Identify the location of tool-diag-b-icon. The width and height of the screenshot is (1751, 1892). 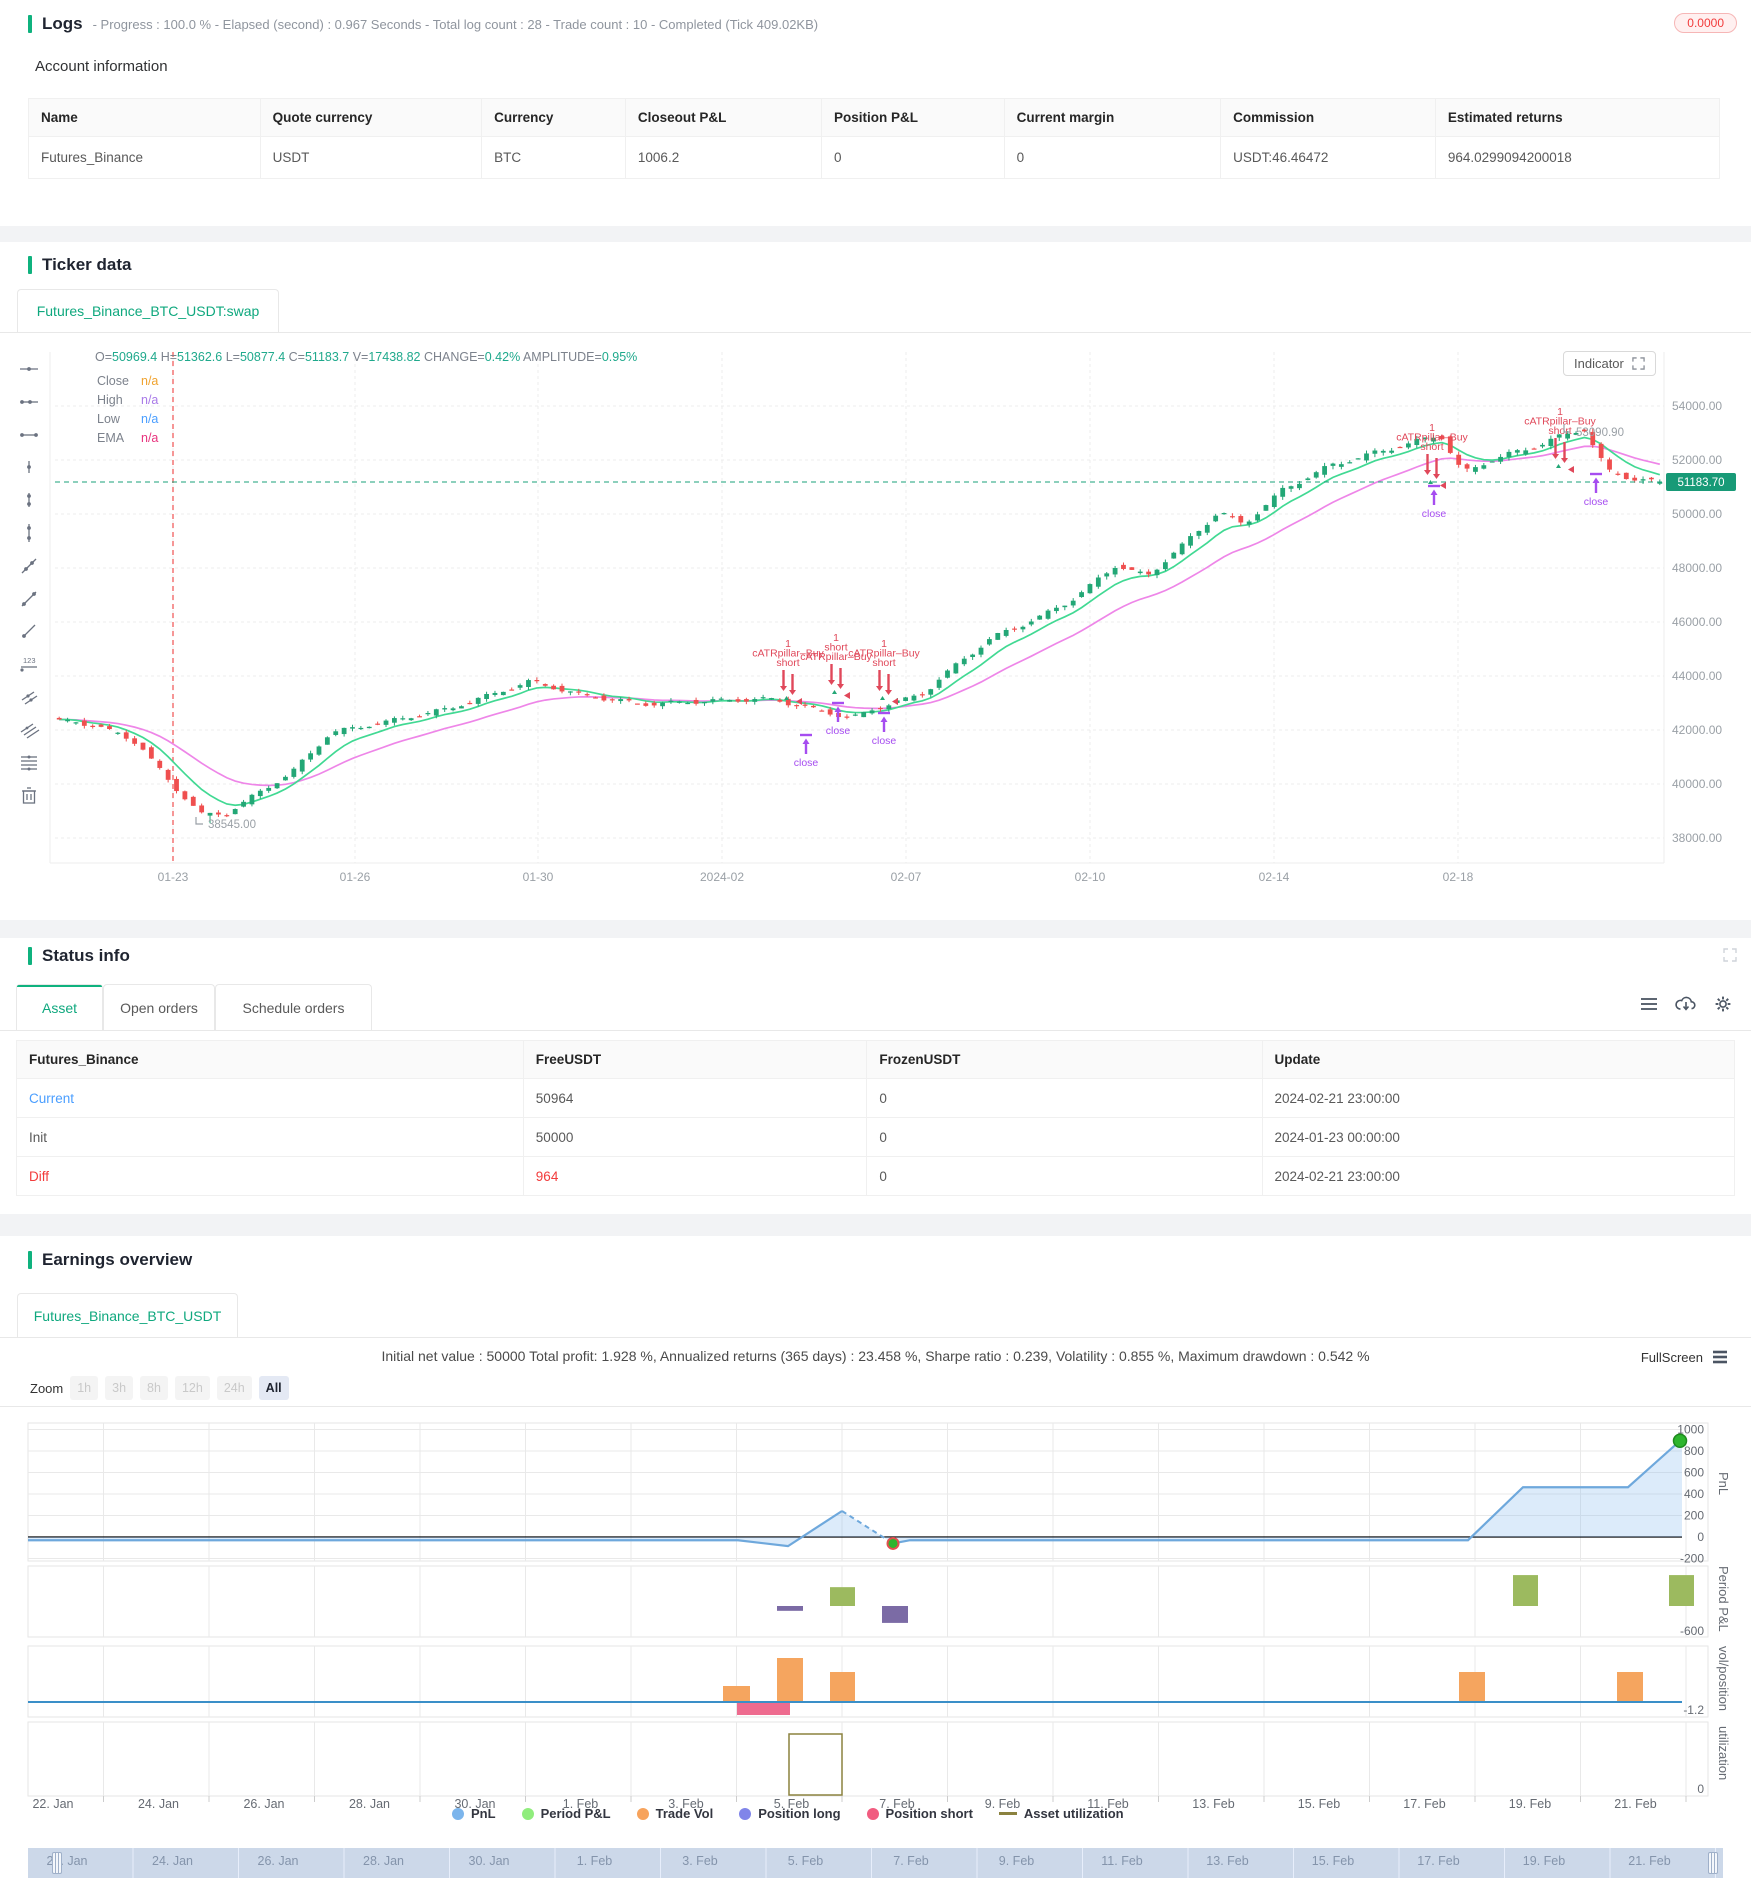
(29, 599).